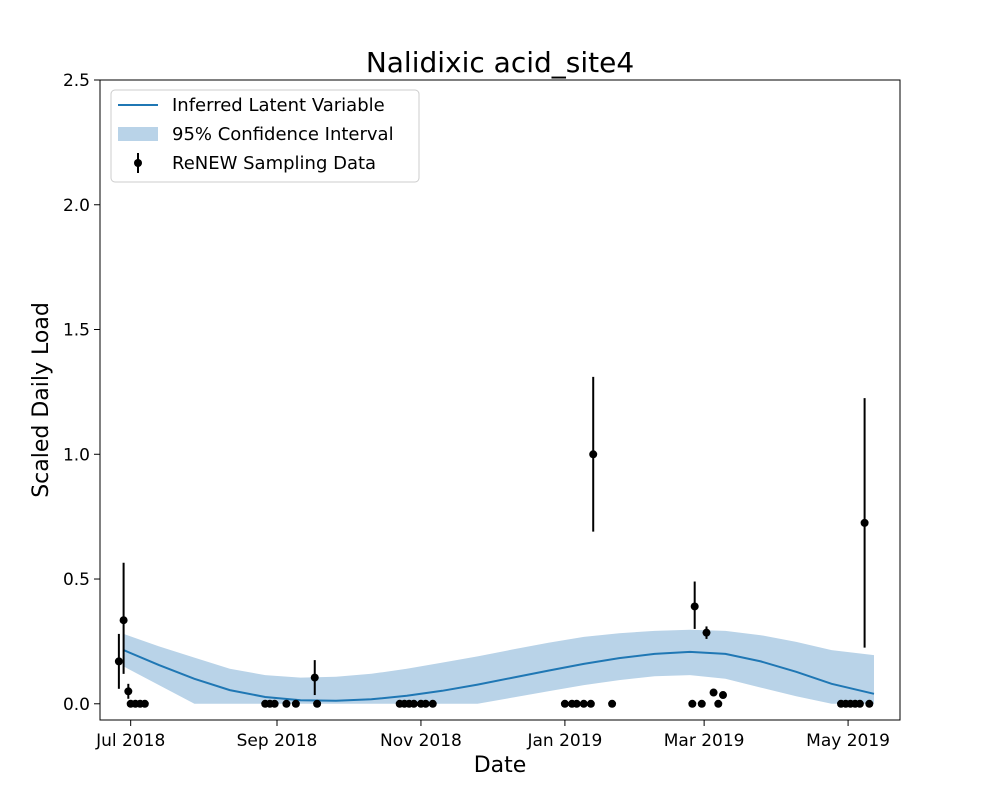 The image size is (1000, 800). I want to click on x-tick-label: Jul 2018, so click(130, 741).